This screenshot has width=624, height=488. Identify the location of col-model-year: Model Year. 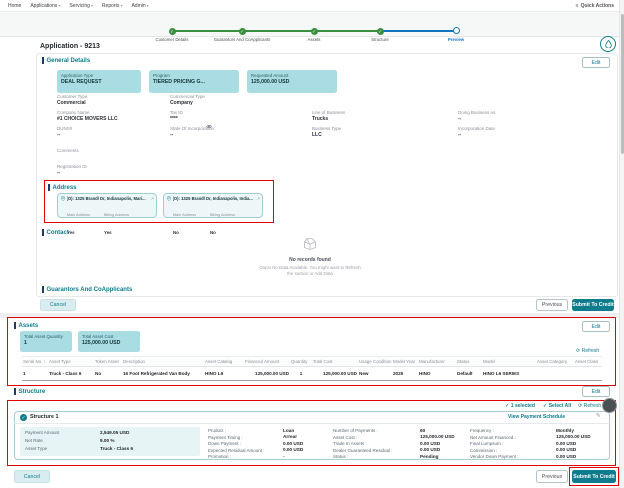
(405, 361).